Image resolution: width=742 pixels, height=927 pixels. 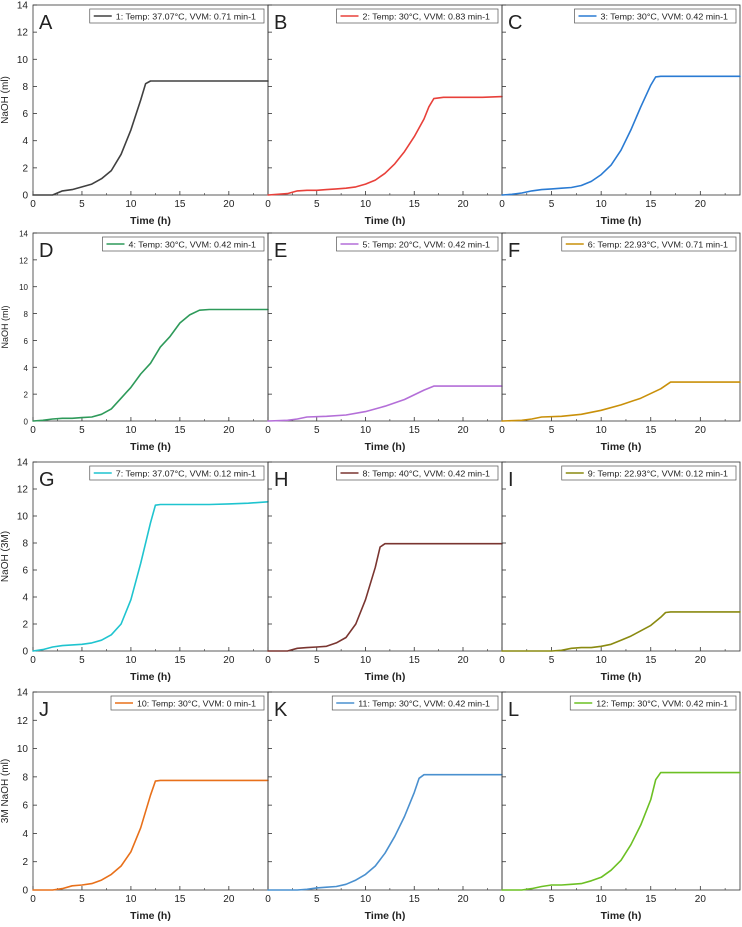 What do you see at coordinates (427, 16) in the screenshot?
I see `legend-label: 2: Temp: 30°C, VVM: 0.83 min-1` at bounding box center [427, 16].